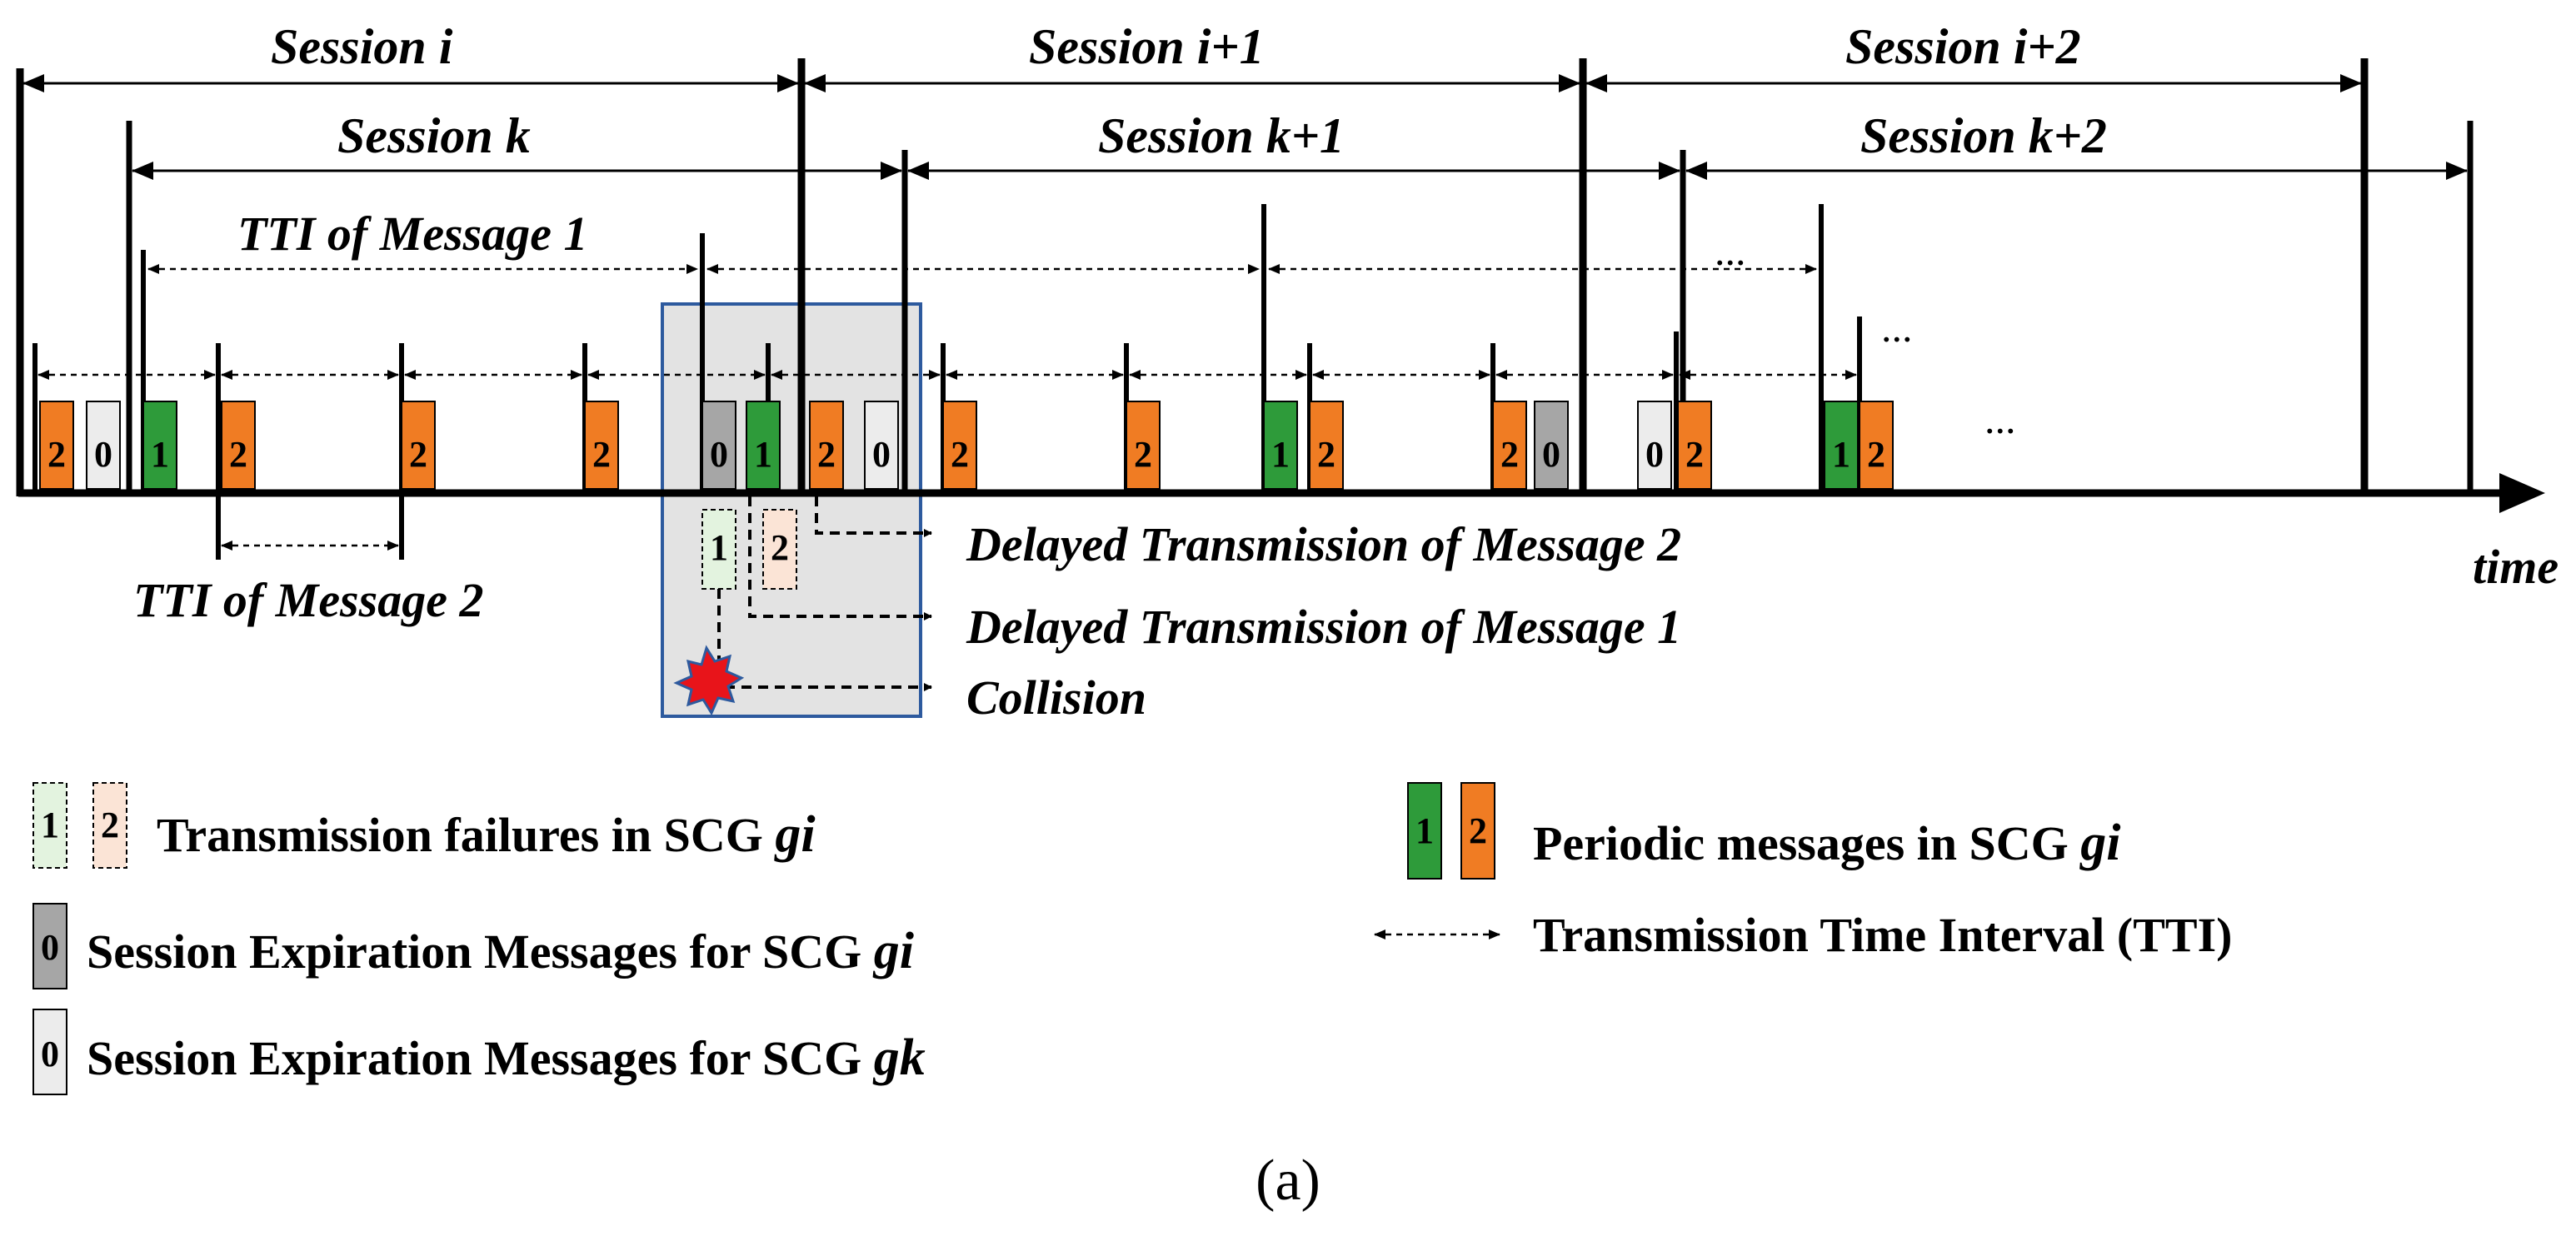 This screenshot has width=2576, height=1236. I want to click on legend-expiration-gk: 0 Session Expiration Messages for SCG gk, so click(479, 1052).